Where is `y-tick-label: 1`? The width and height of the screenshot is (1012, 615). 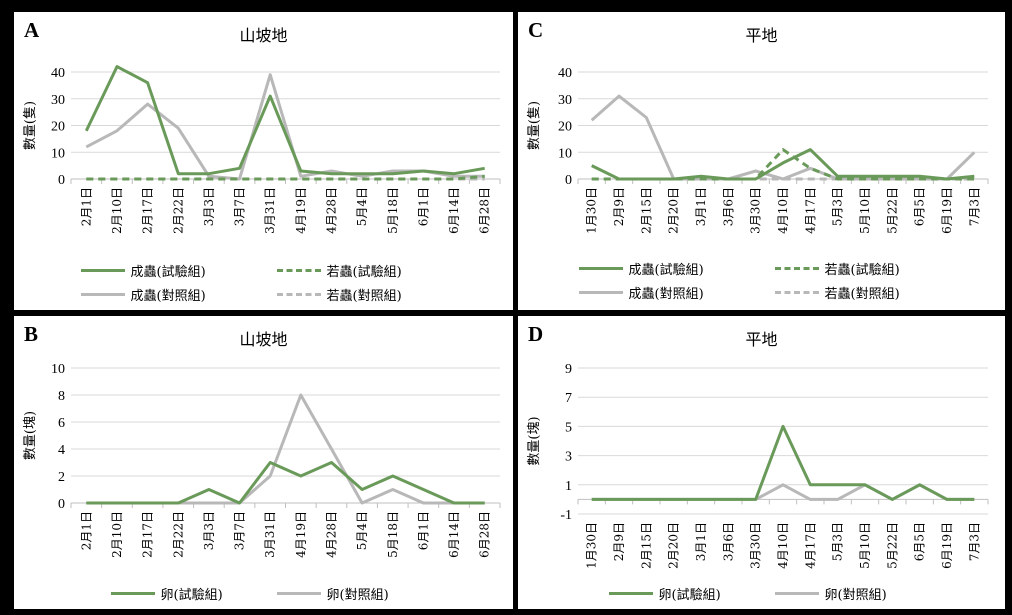
y-tick-label: 1 is located at coordinates (568, 486).